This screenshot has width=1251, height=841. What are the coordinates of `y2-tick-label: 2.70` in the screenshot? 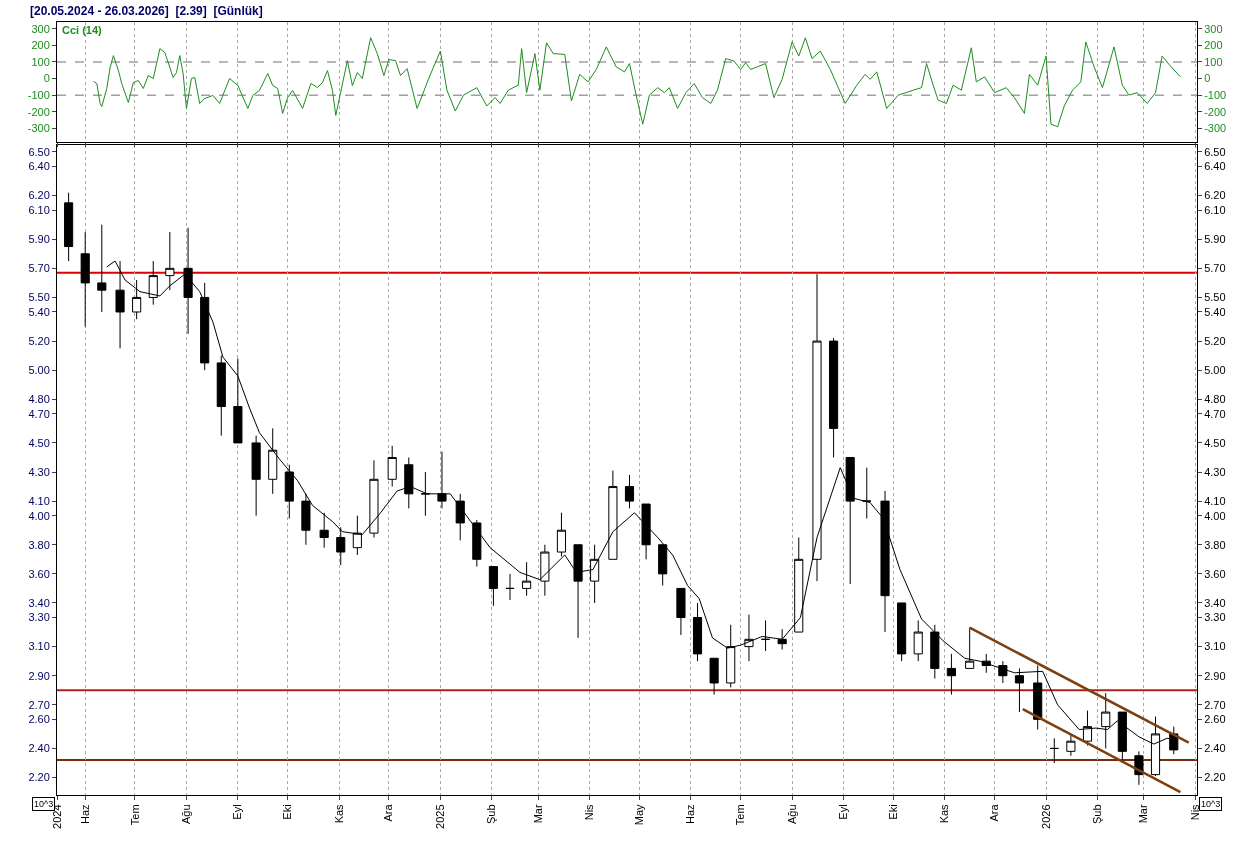 It's located at (1215, 704).